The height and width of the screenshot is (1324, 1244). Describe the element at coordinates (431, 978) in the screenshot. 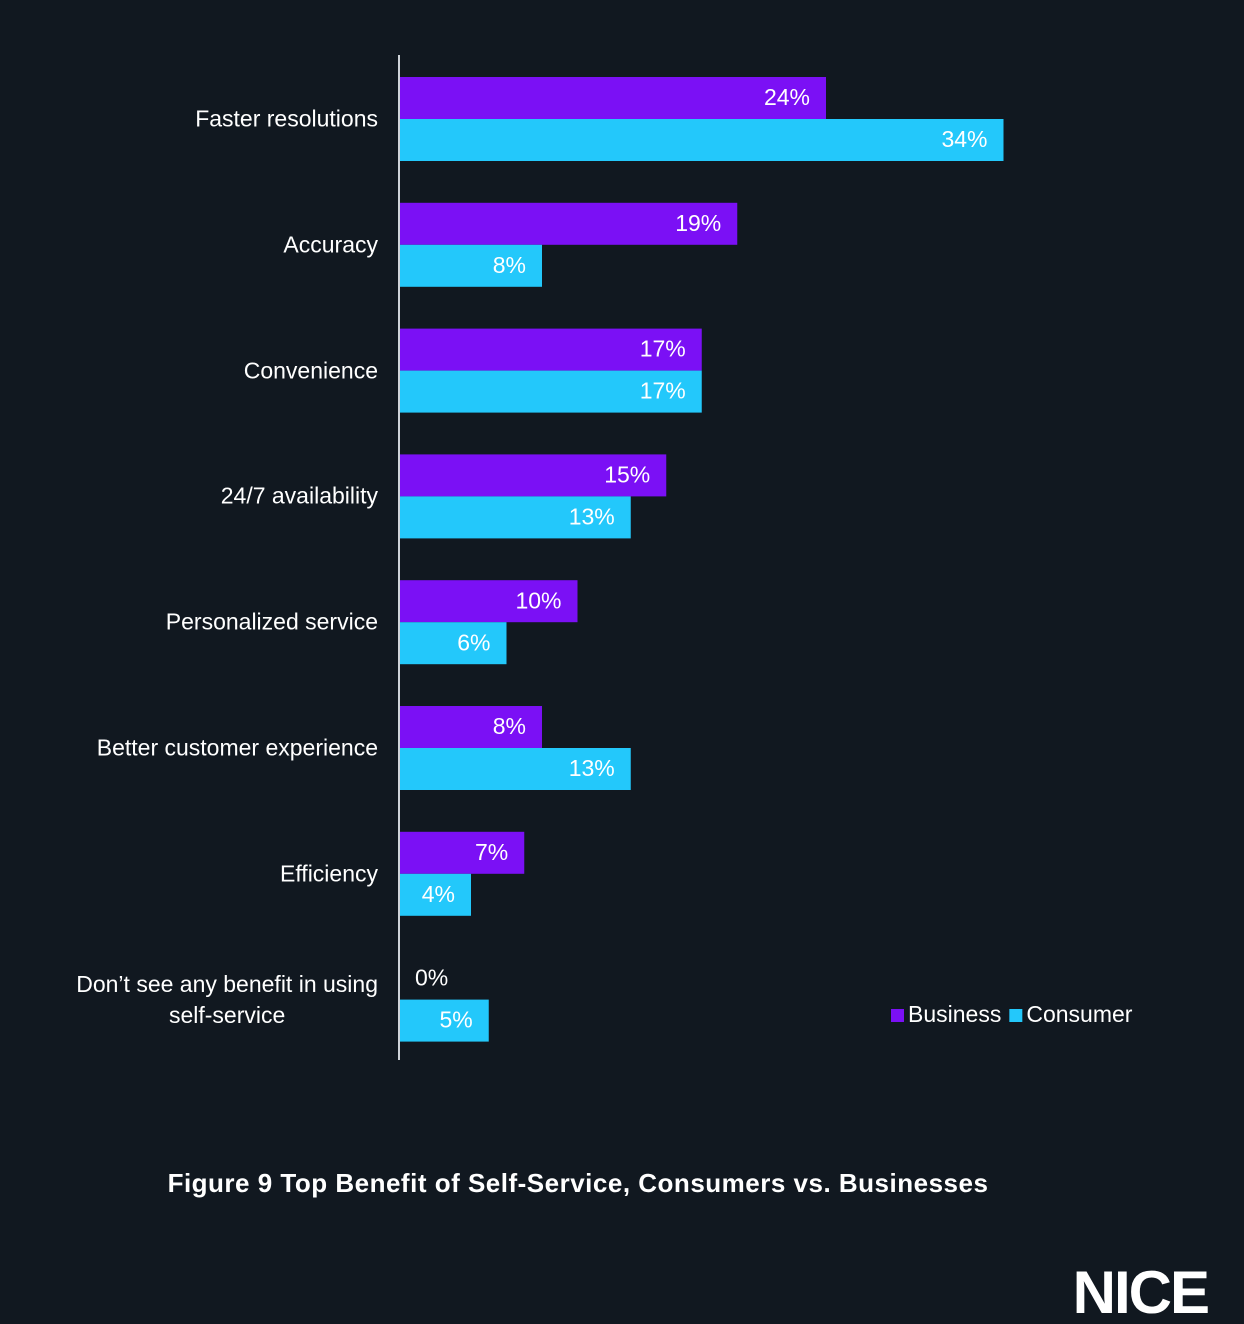

I see `value-label: 0%` at that location.